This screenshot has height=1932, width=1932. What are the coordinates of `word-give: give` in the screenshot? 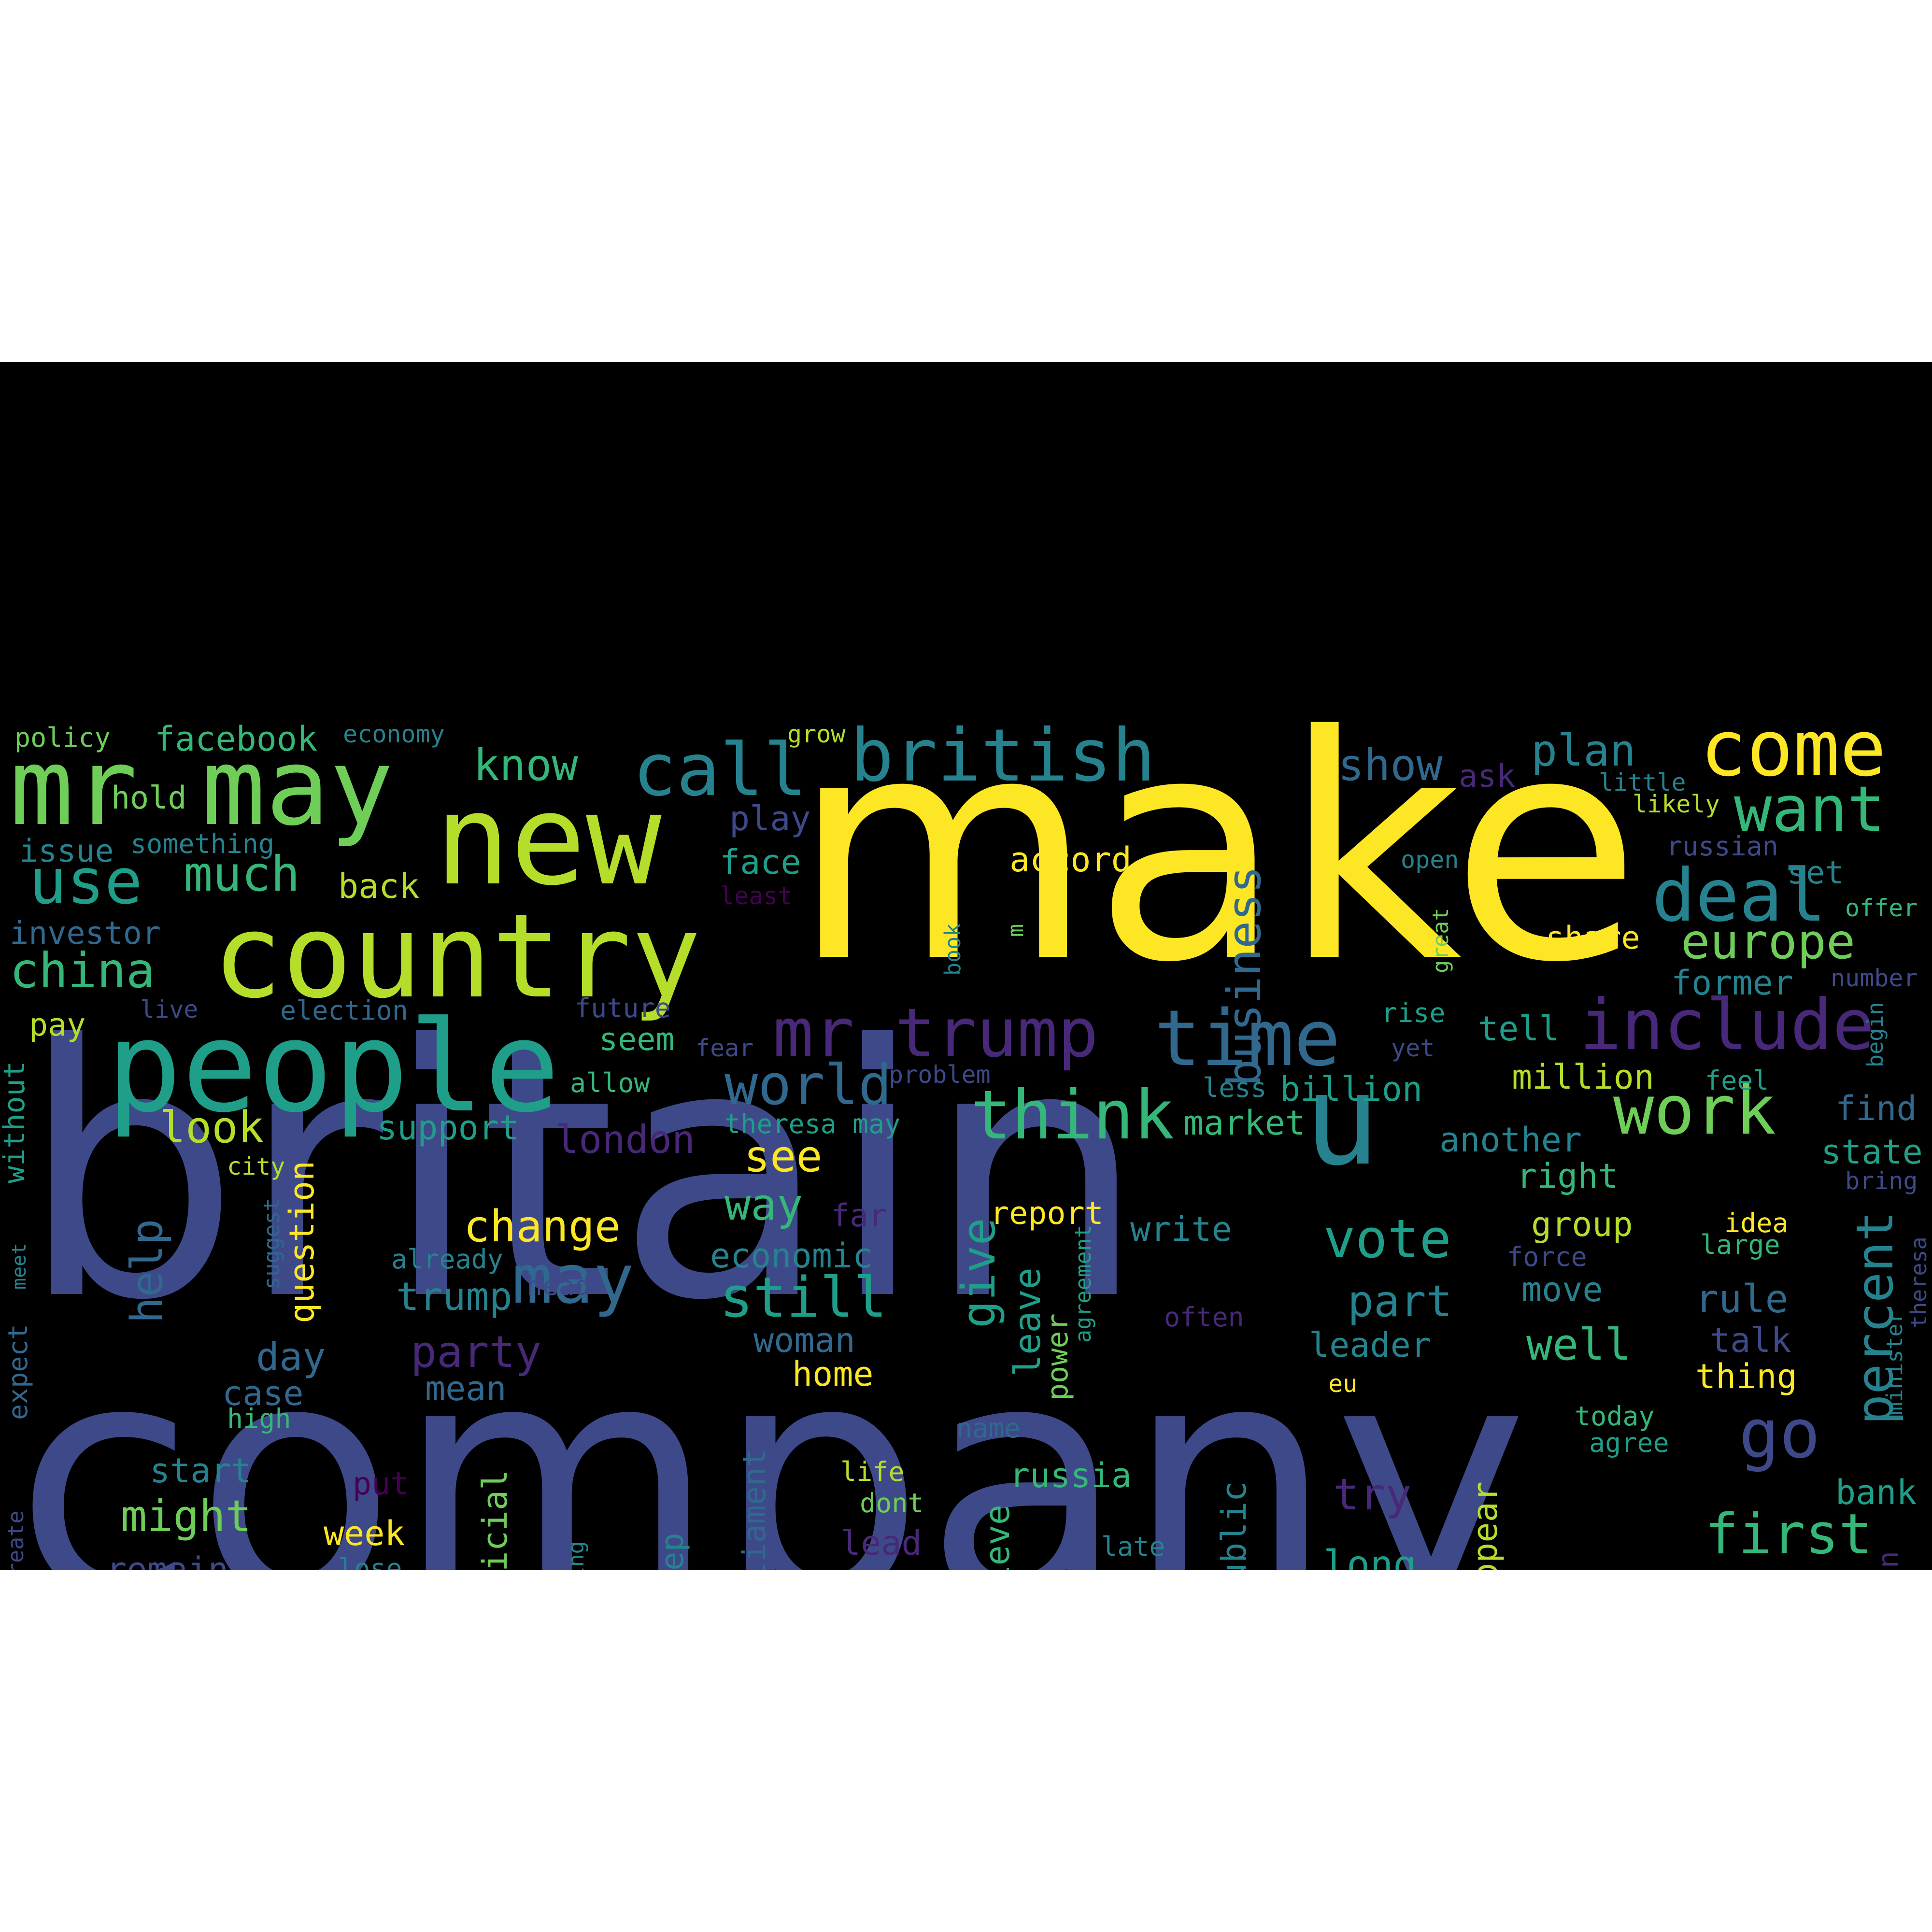 It's located at (979, 1273).